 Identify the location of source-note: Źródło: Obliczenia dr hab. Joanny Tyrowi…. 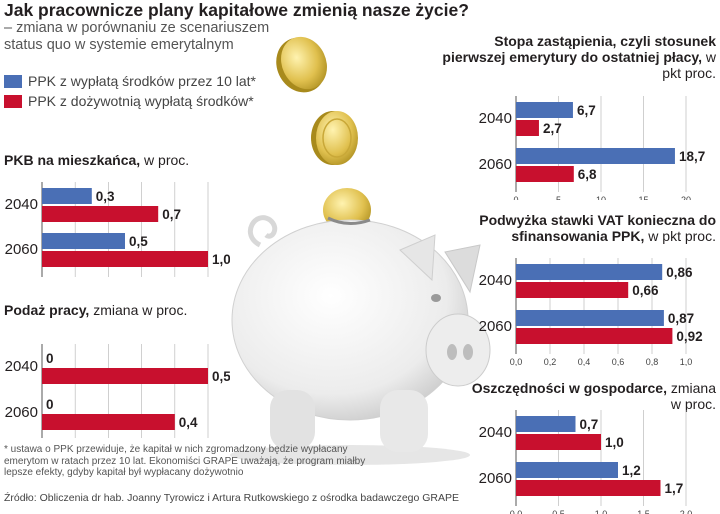
(232, 498).